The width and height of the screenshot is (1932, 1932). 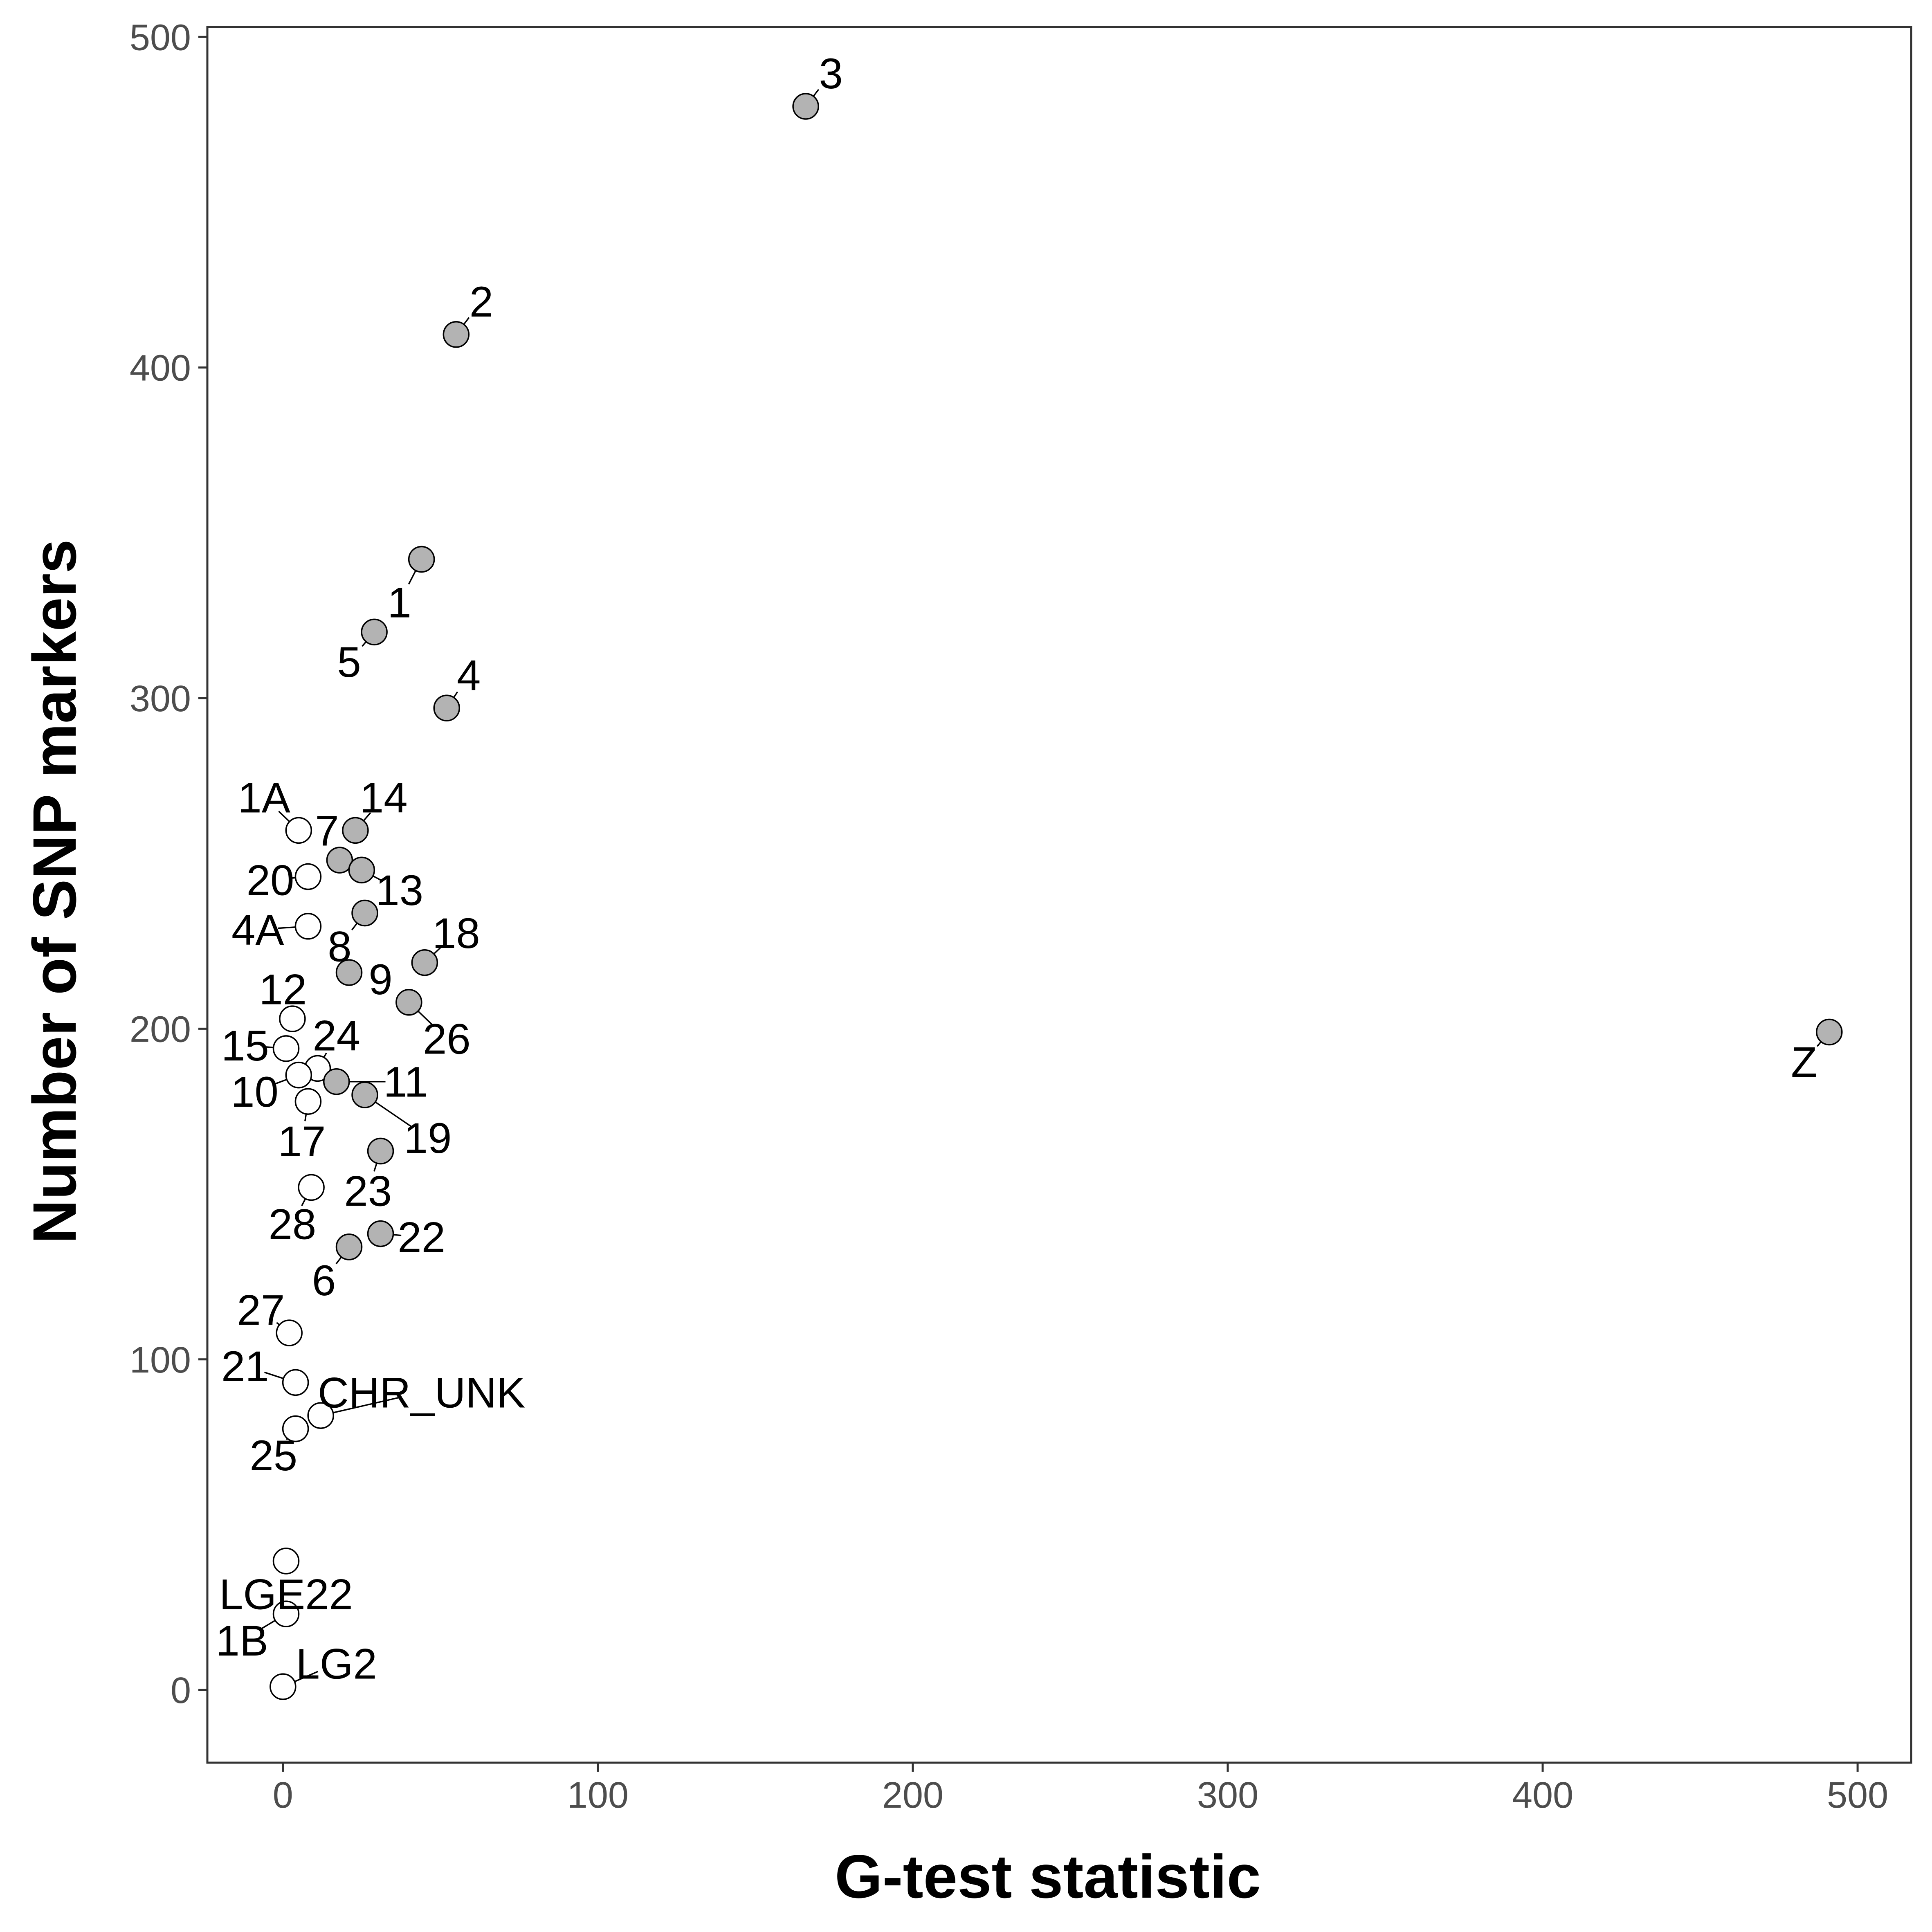 What do you see at coordinates (1227, 1796) in the screenshot?
I see `x-tick-label: 300` at bounding box center [1227, 1796].